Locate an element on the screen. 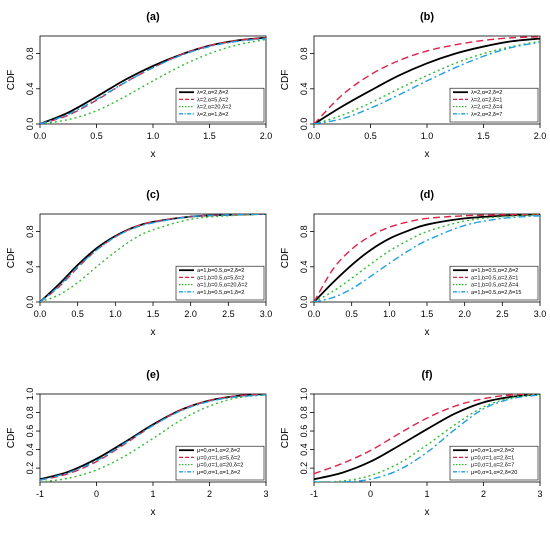  legend-entry: a=1,b=0.5,α=2,δ=15 is located at coordinates (496, 293).